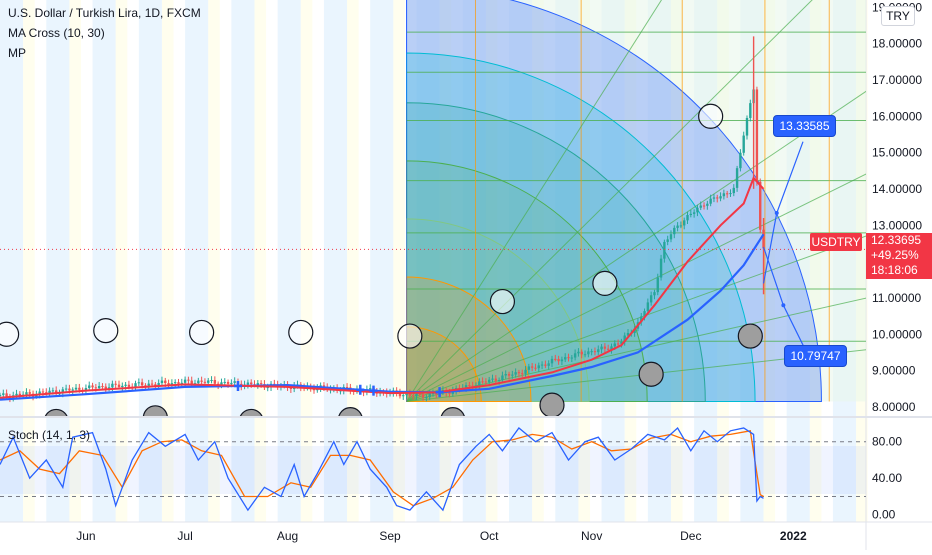 The height and width of the screenshot is (555, 932). Describe the element at coordinates (17, 53) in the screenshot. I see `indicator-mp-label: MP` at that location.